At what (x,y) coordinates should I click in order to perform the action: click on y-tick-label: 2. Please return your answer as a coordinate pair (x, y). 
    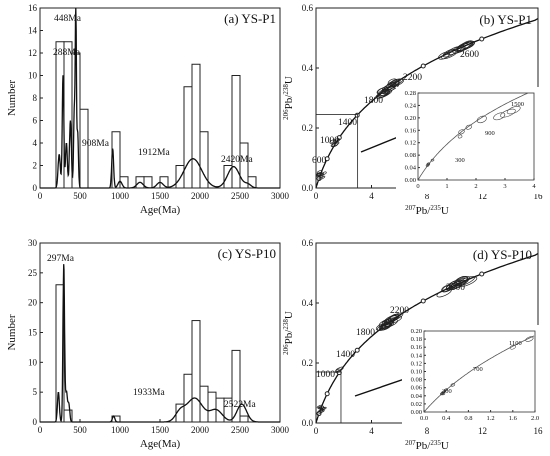
    Looking at the image, I should click on (35, 166).